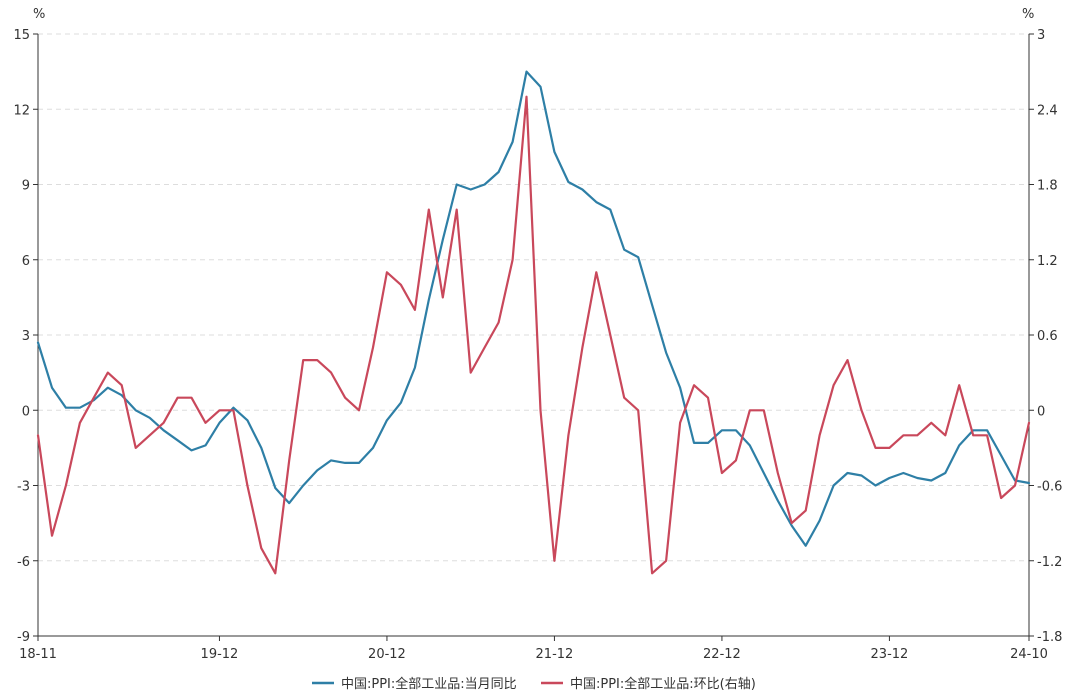 Image resolution: width=1080 pixels, height=694 pixels. What do you see at coordinates (26, 411) in the screenshot?
I see `left-tick-label: 0` at bounding box center [26, 411].